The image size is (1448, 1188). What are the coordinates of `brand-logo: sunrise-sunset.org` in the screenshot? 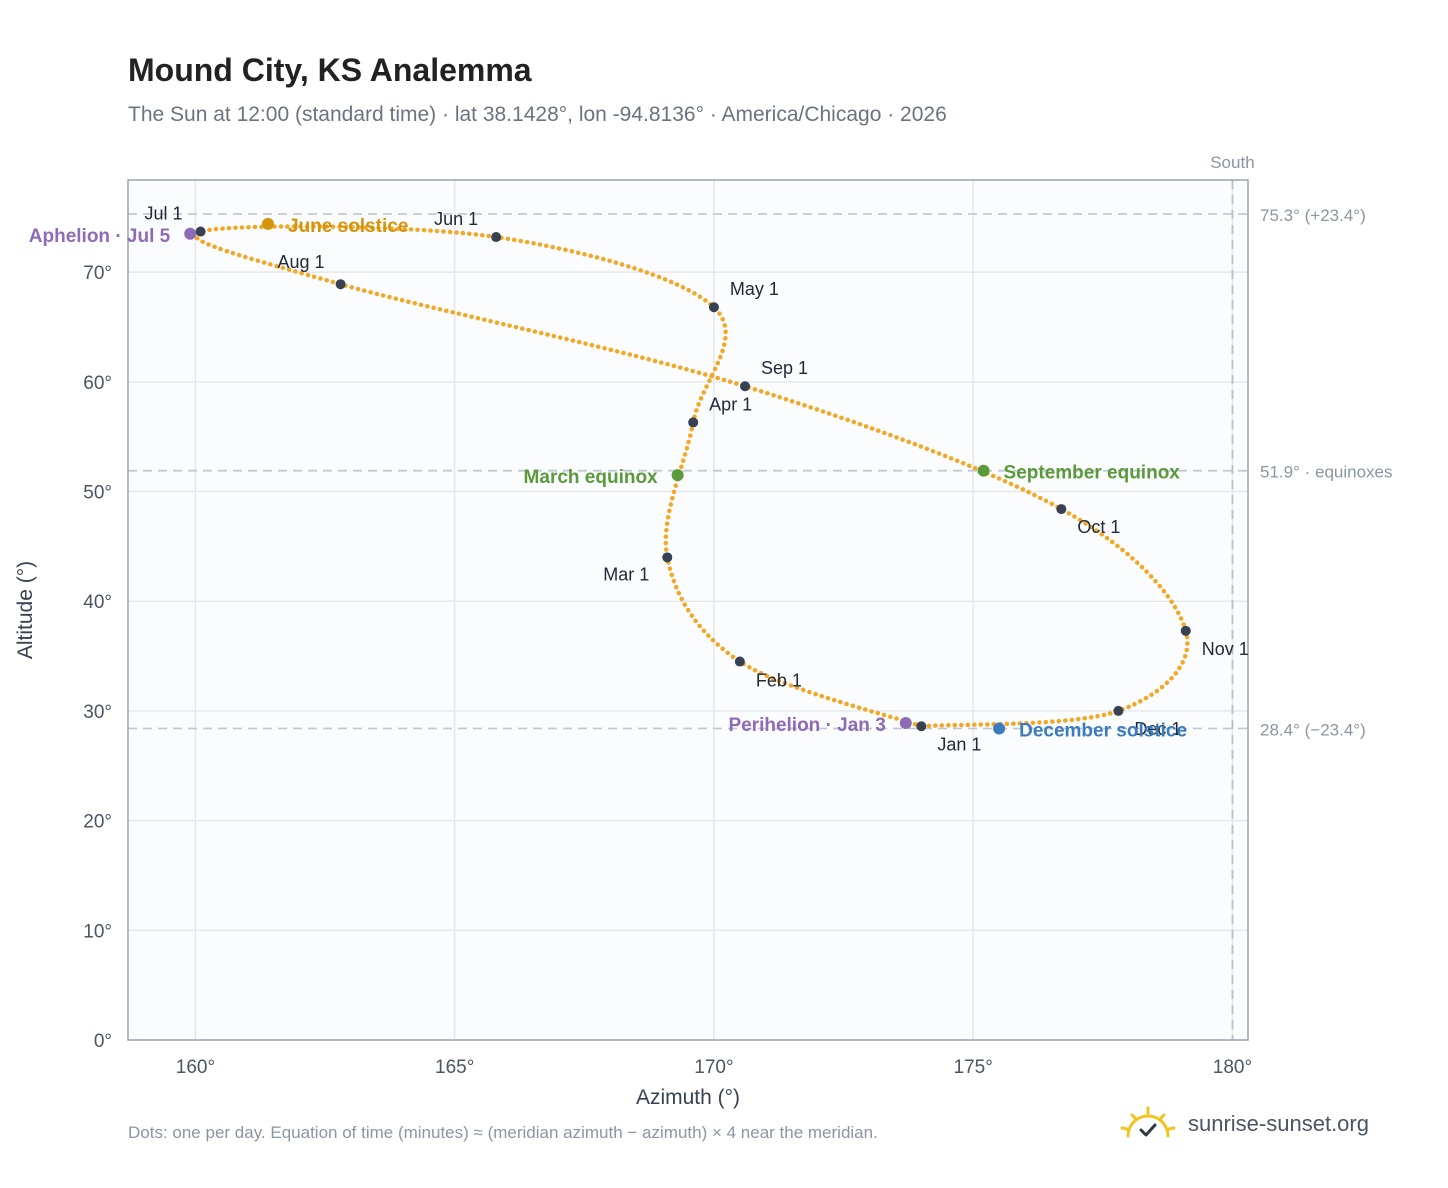 It's located at (1244, 1124).